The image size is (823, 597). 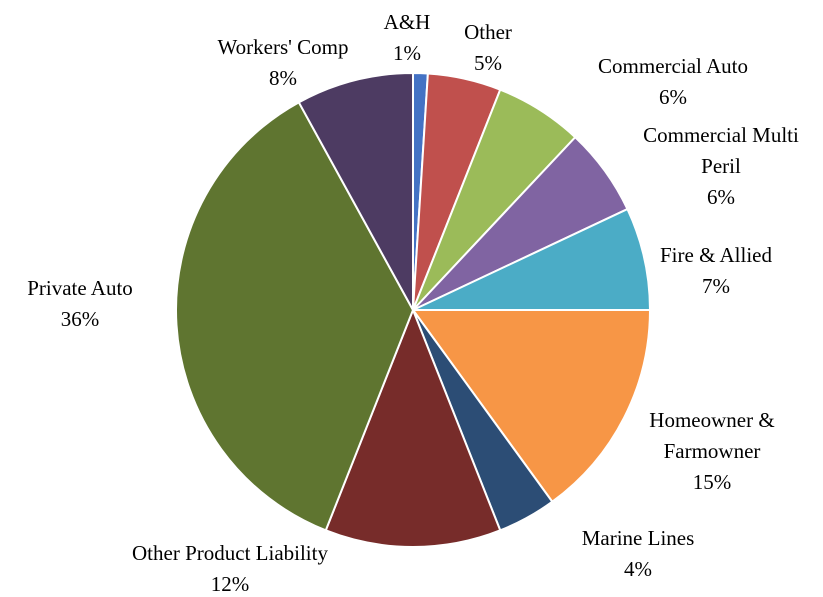 I want to click on slice-label: Commercial Multi Peril 6%, so click(x=721, y=166).